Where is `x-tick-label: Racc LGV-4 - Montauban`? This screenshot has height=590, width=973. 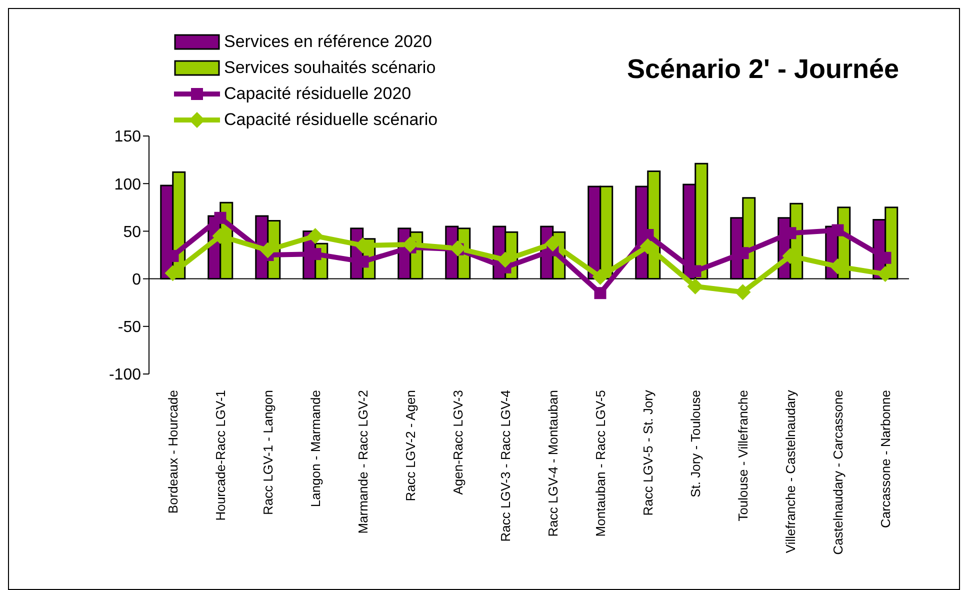
x-tick-label: Racc LGV-4 - Montauban is located at coordinates (552, 463).